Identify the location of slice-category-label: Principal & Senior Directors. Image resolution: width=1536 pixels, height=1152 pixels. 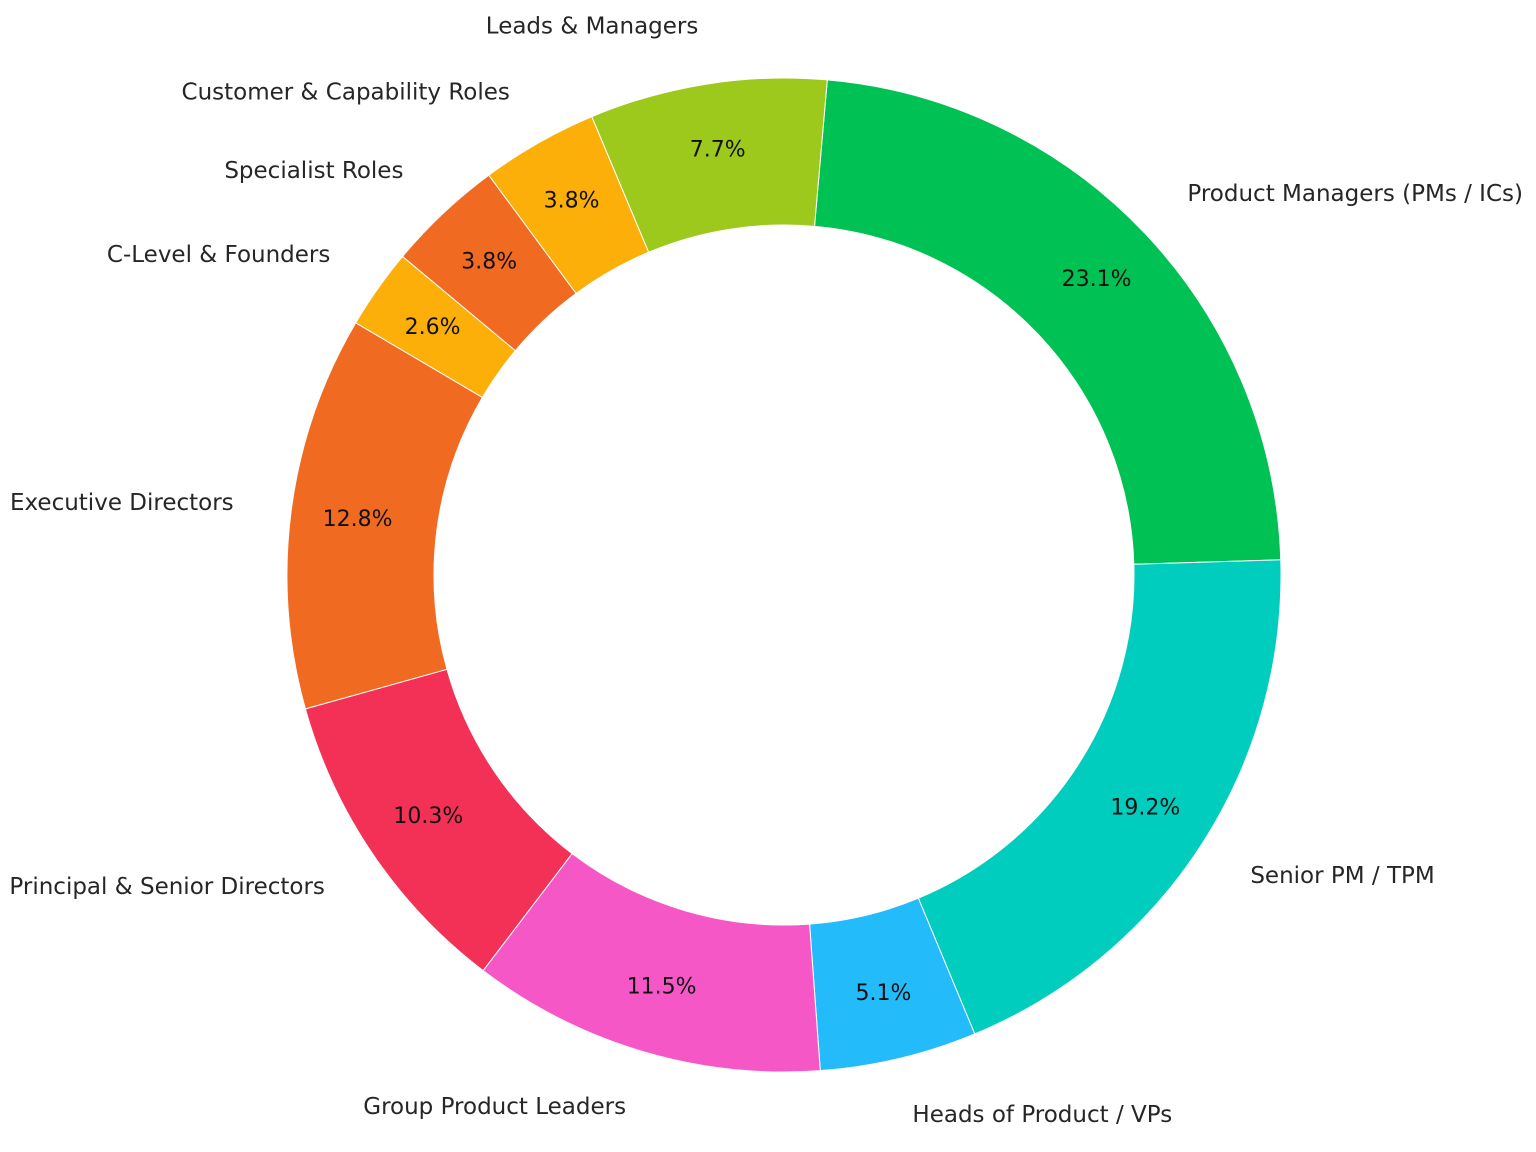
(167, 887).